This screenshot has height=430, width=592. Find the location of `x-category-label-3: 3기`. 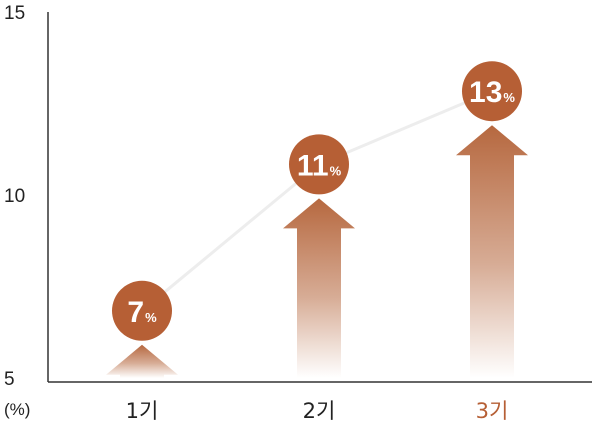

x-category-label-3: 3기 is located at coordinates (492, 411).